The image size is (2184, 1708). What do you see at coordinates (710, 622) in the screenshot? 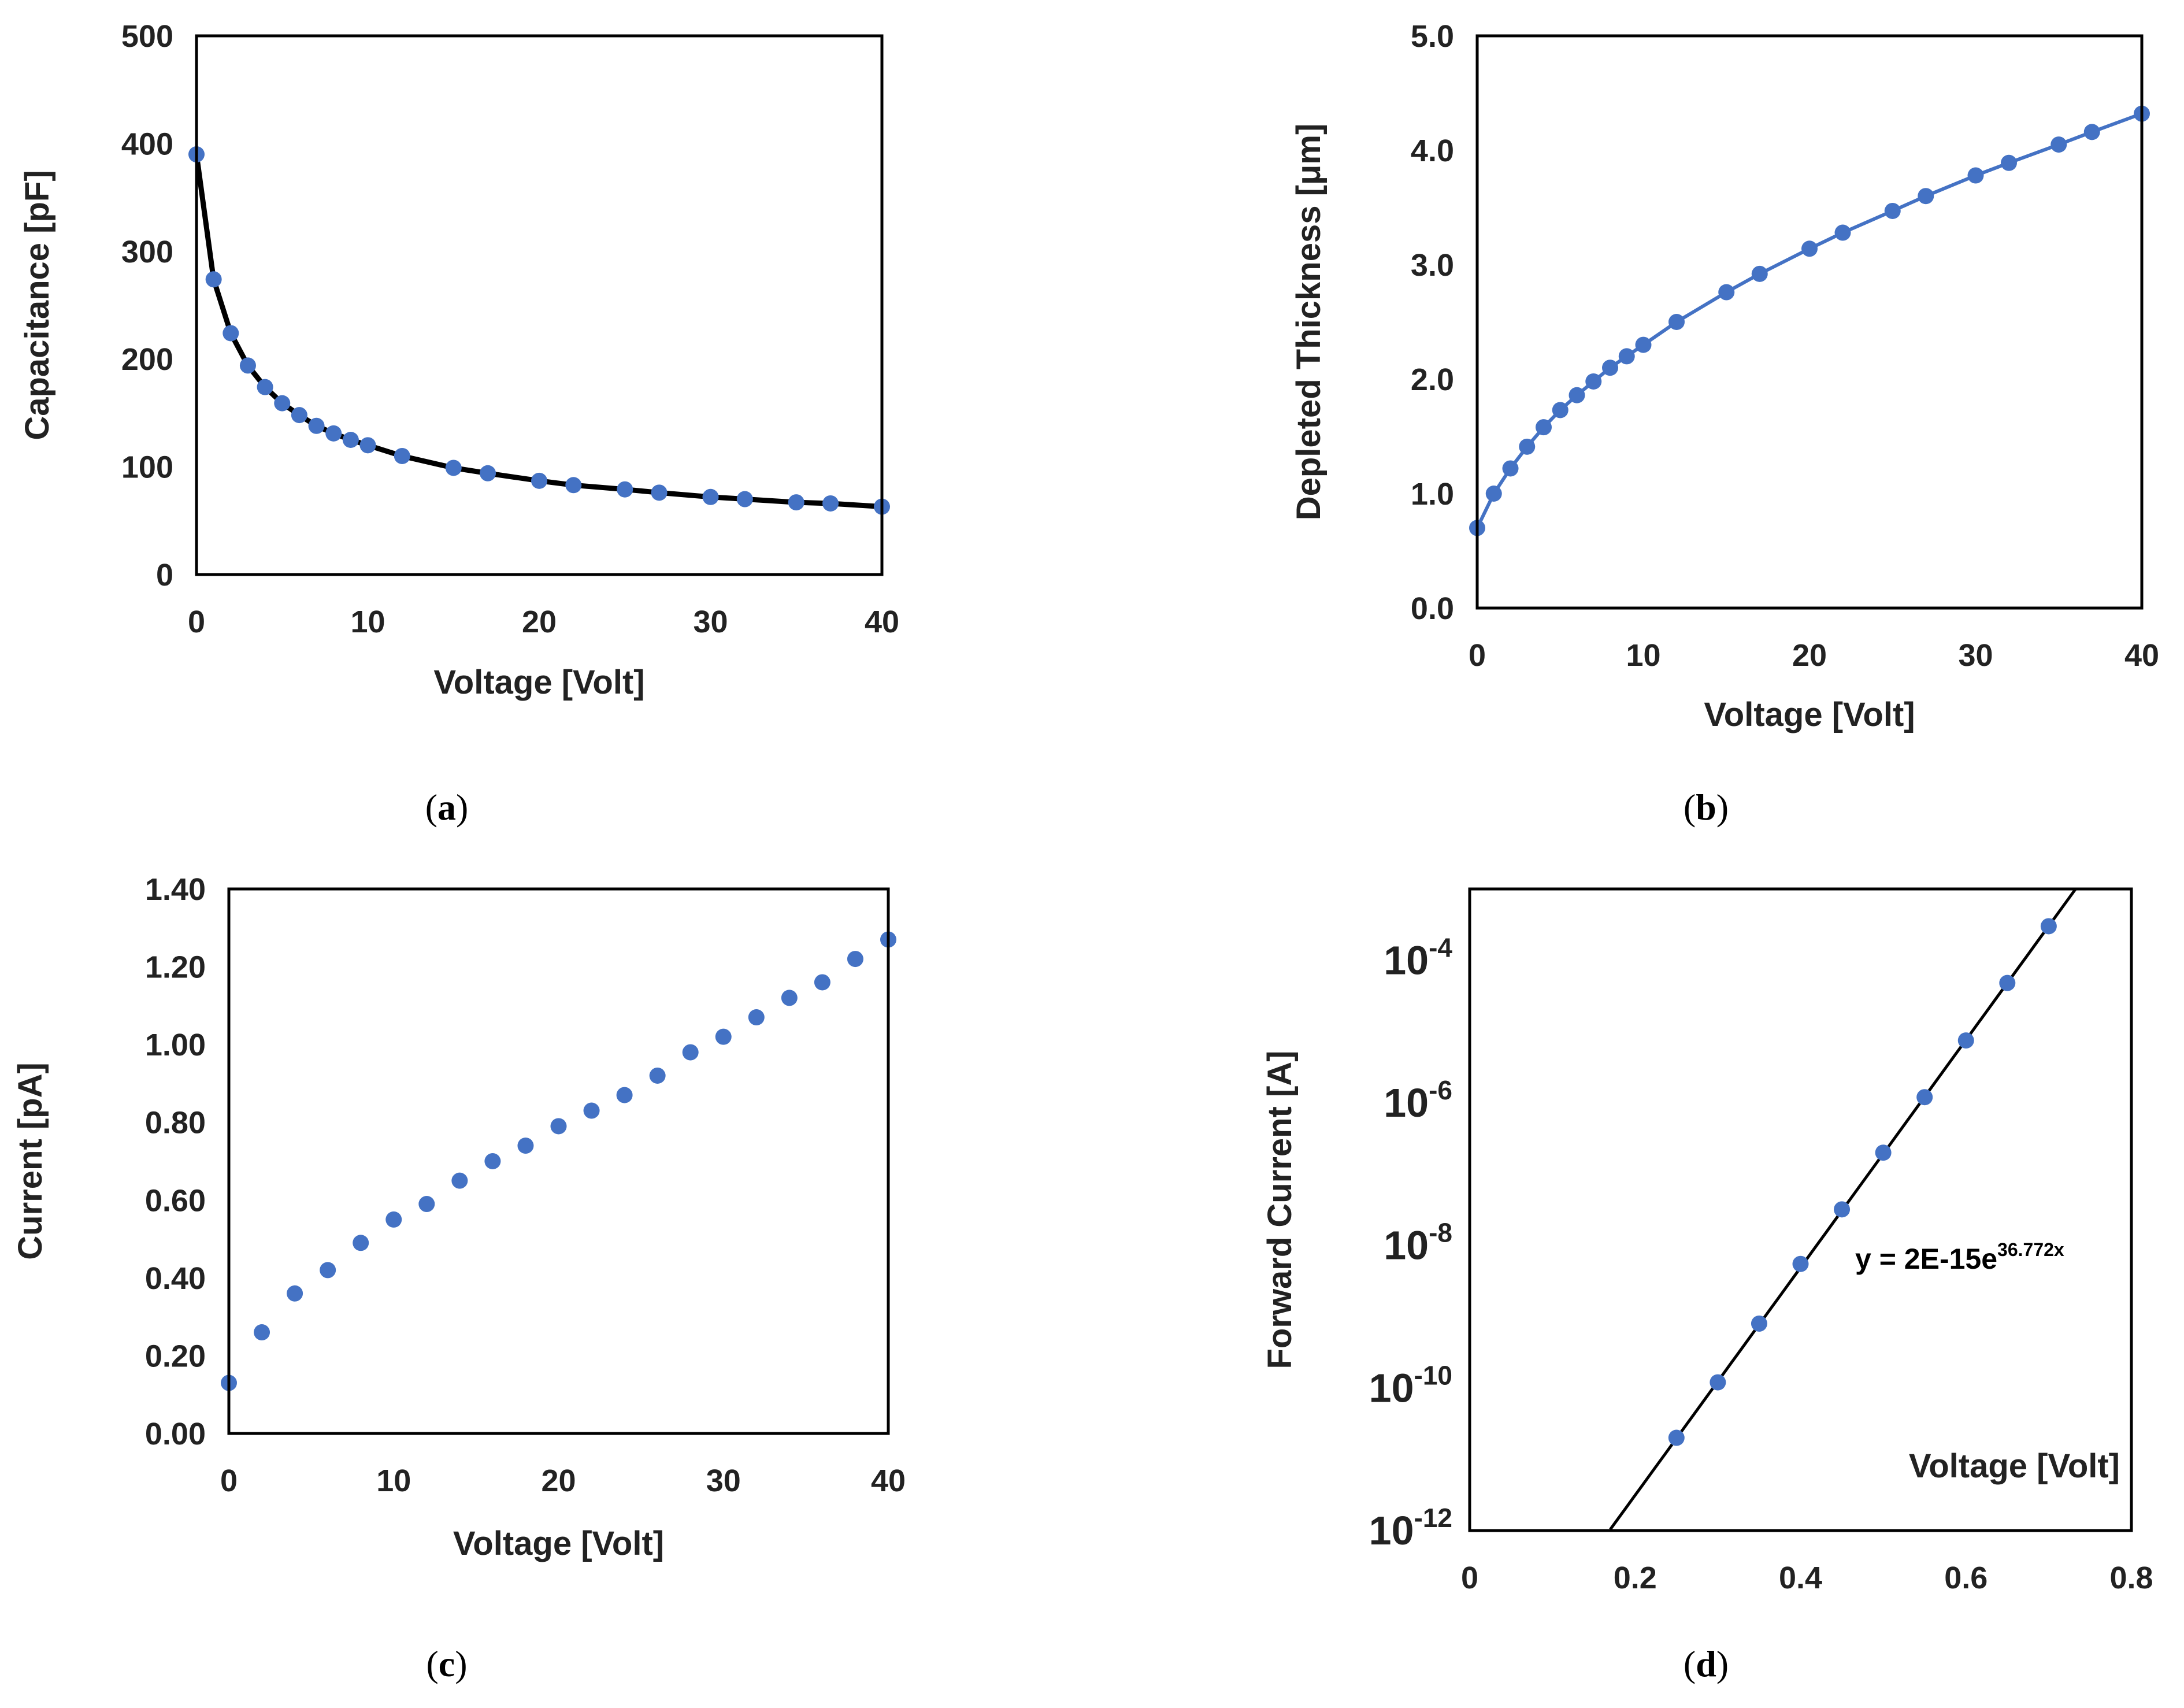
I see `x-tick-label: 30` at bounding box center [710, 622].